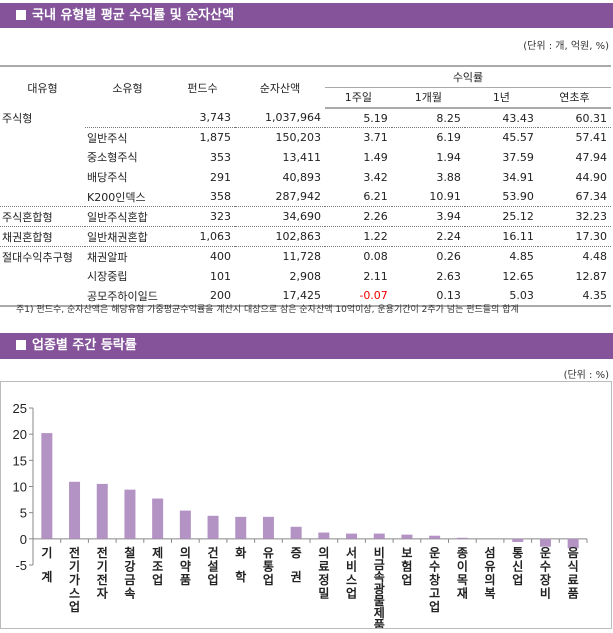 Image resolution: width=613 pixels, height=633 pixels. Describe the element at coordinates (521, 257) in the screenshot. I see `table-cell: 4.85` at that location.